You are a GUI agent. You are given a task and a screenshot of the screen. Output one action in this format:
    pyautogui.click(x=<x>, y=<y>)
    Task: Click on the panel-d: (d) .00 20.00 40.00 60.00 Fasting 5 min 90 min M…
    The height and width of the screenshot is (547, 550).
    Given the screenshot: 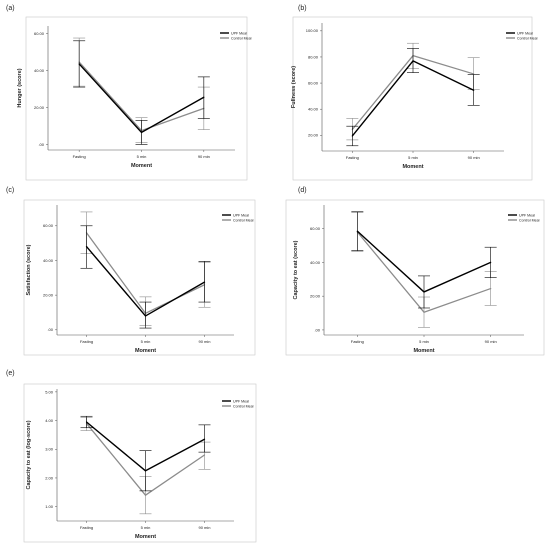 What is the action you would take?
    pyautogui.click(x=415, y=271)
    